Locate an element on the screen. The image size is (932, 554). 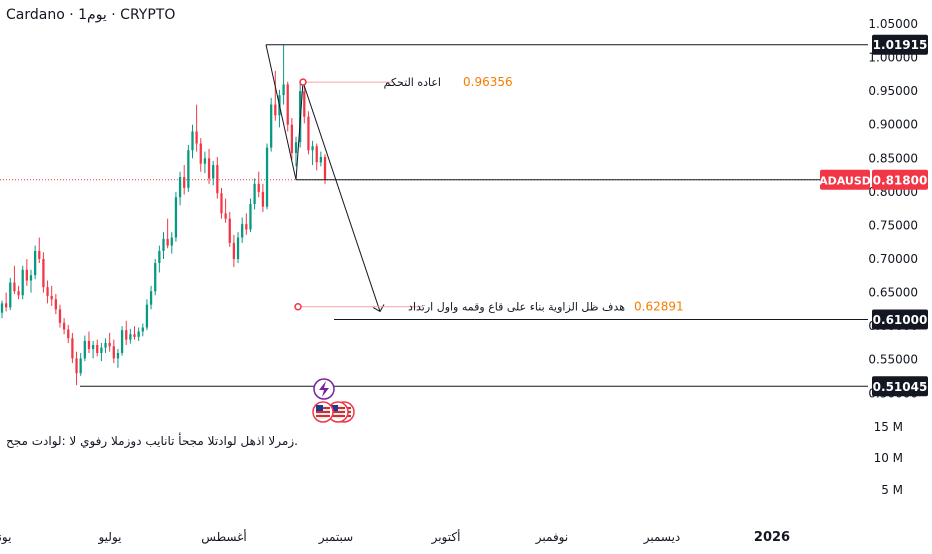
x-tick-label: أغسطس is located at coordinates (223, 537).